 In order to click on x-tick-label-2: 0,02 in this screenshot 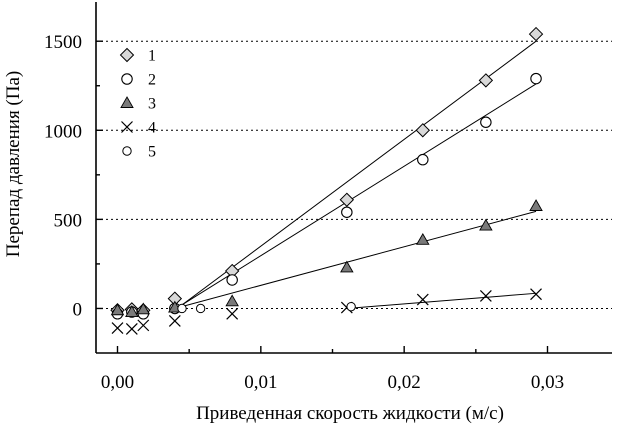, I will do `click(404, 382)`.